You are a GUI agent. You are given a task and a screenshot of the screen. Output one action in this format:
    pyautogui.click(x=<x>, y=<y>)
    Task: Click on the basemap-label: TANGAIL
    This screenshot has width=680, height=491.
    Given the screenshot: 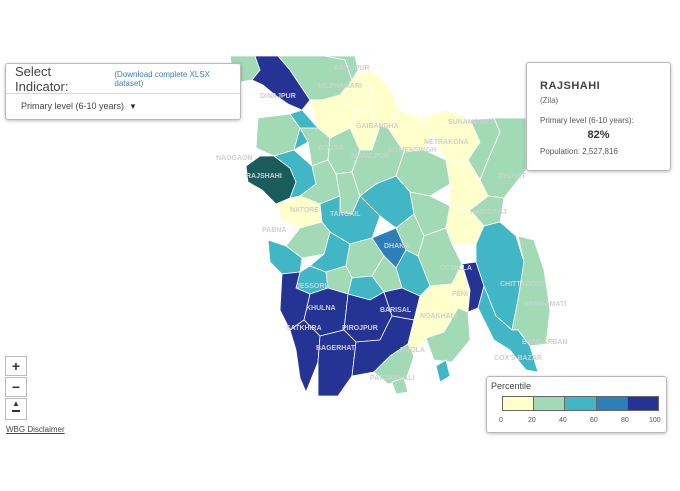 What is the action you would take?
    pyautogui.click(x=345, y=214)
    